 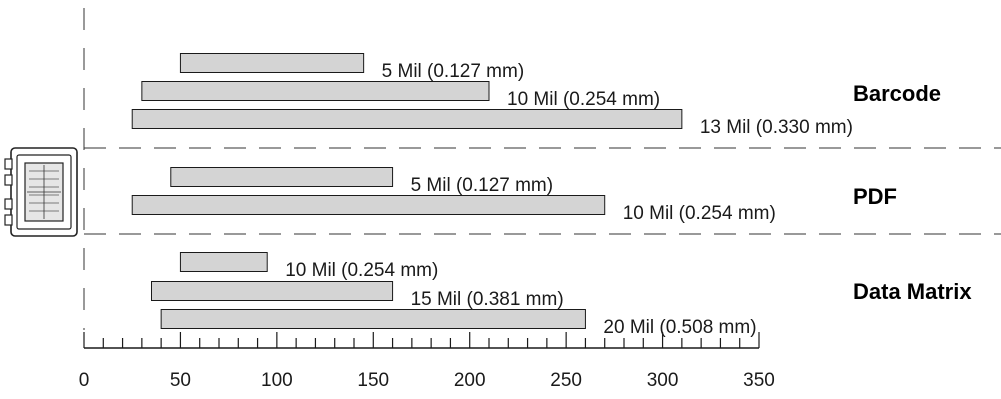 What do you see at coordinates (875, 196) in the screenshot?
I see `group-label: PDF` at bounding box center [875, 196].